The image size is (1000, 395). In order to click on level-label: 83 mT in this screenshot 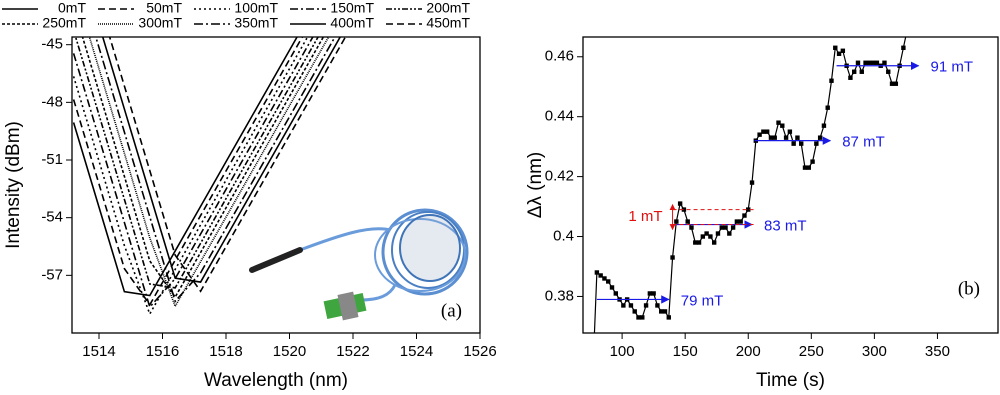, I will do `click(785, 226)`.